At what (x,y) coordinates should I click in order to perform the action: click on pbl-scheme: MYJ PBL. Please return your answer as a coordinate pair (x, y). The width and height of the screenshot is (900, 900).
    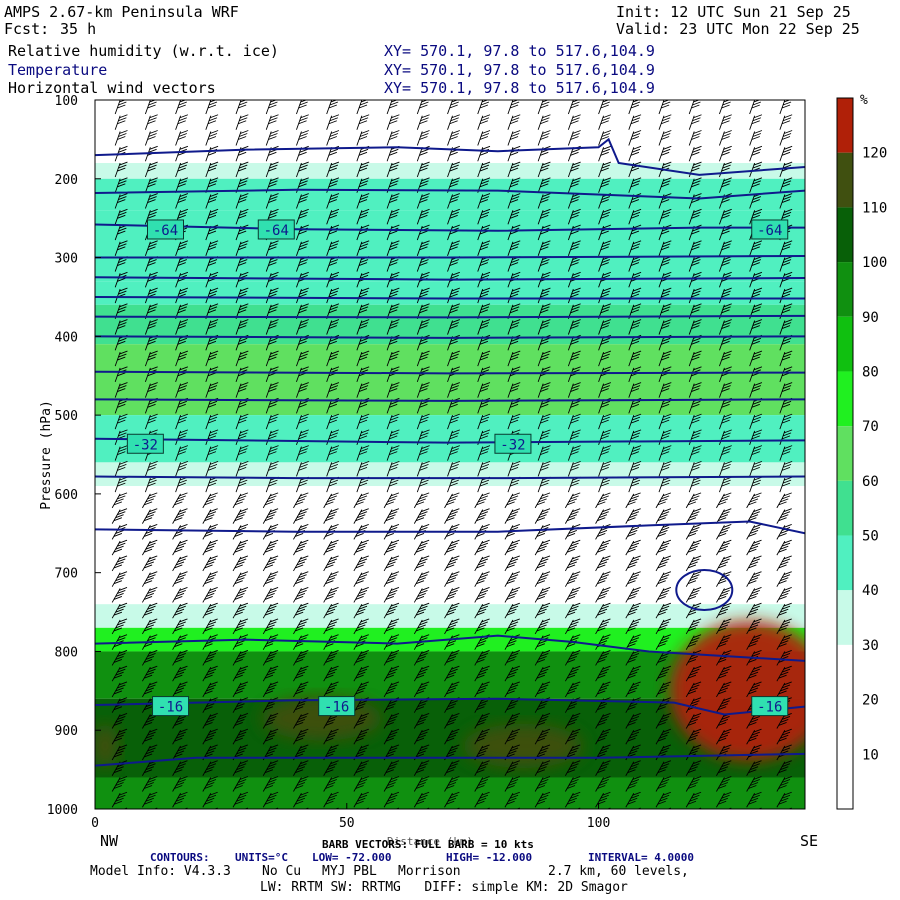
    Looking at the image, I should click on (349, 871).